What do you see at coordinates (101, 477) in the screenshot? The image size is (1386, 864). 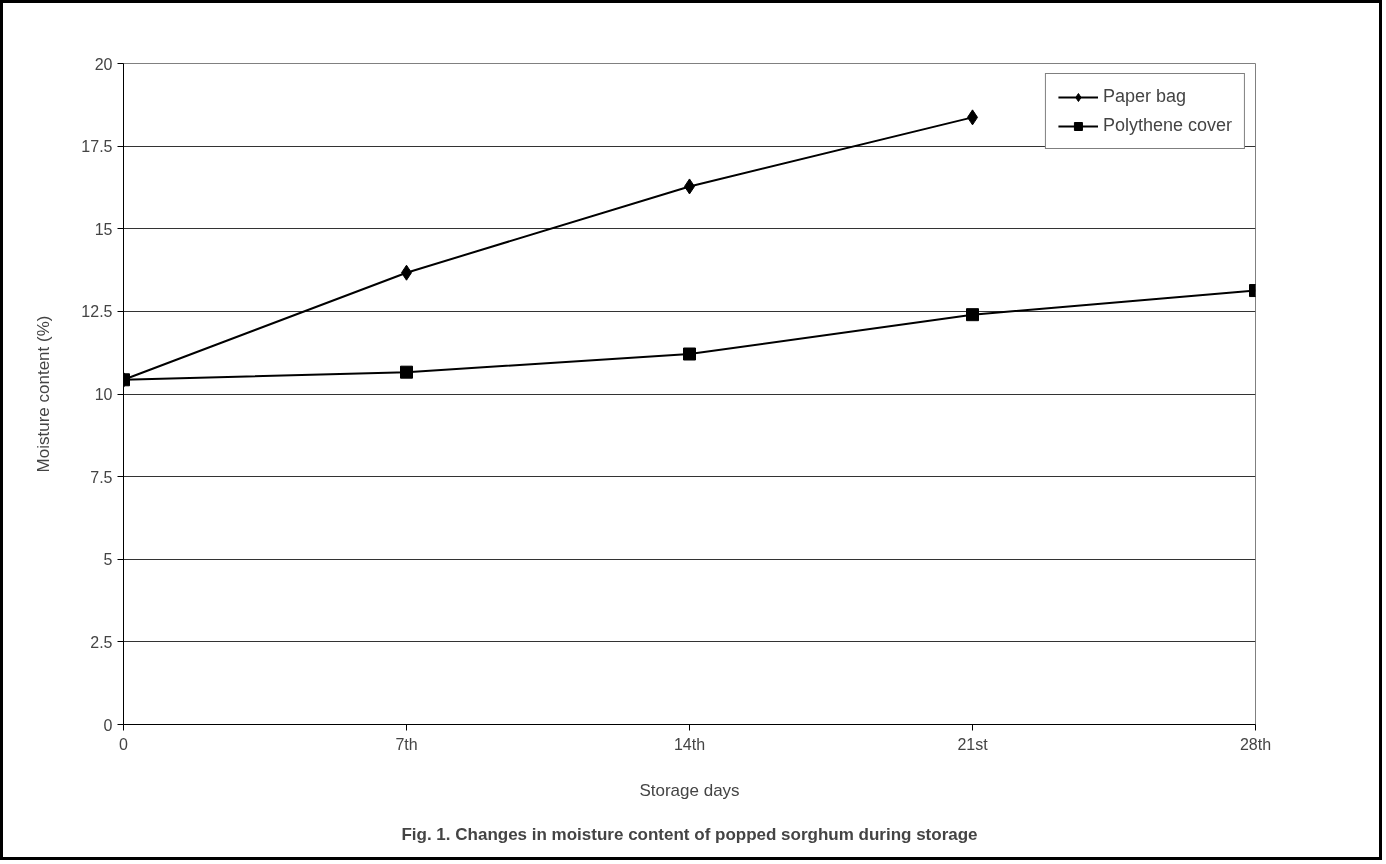 I see `y-tick-label: 7.5` at bounding box center [101, 477].